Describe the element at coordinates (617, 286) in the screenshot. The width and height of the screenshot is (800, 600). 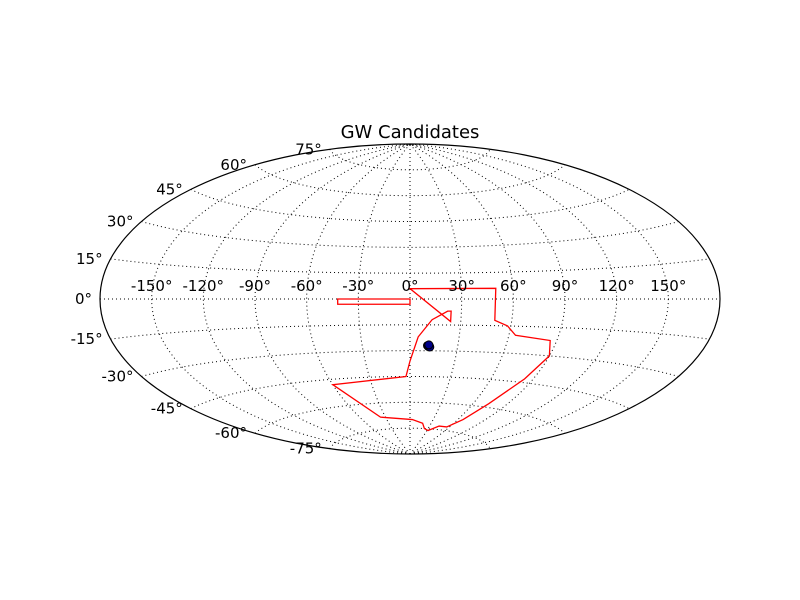
I see `longitude-tick-label: 120°` at that location.